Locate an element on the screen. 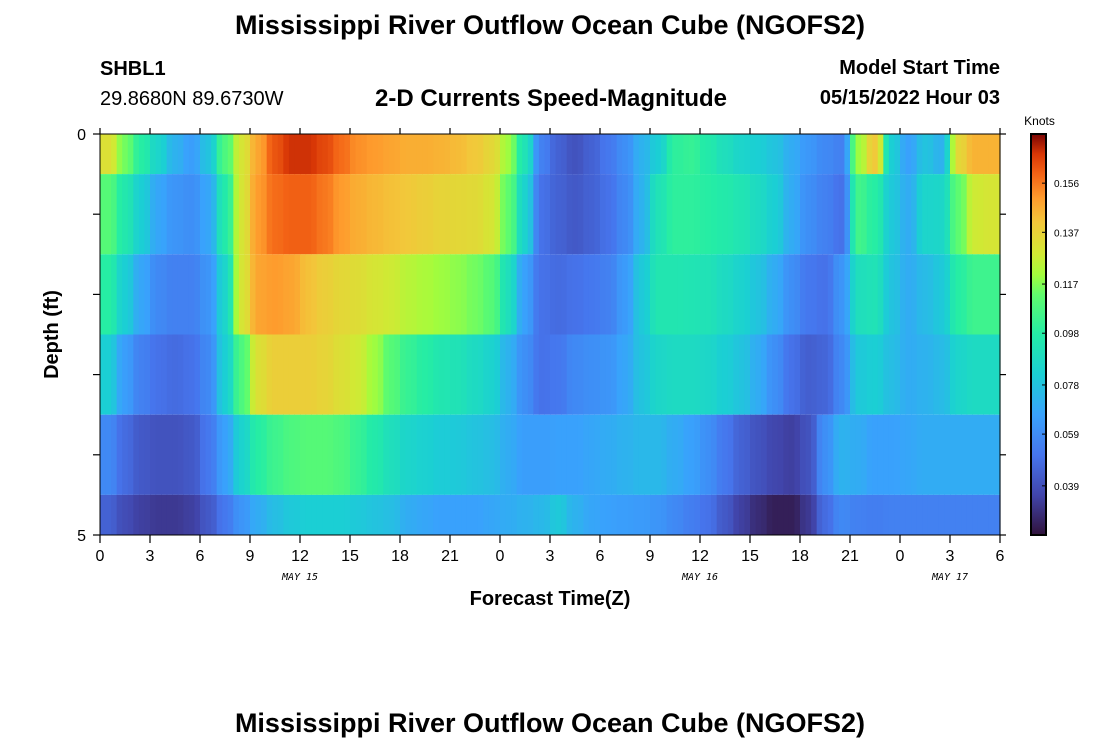 The image size is (1100, 750). x-tick-label-16: 0 is located at coordinates (900, 556).